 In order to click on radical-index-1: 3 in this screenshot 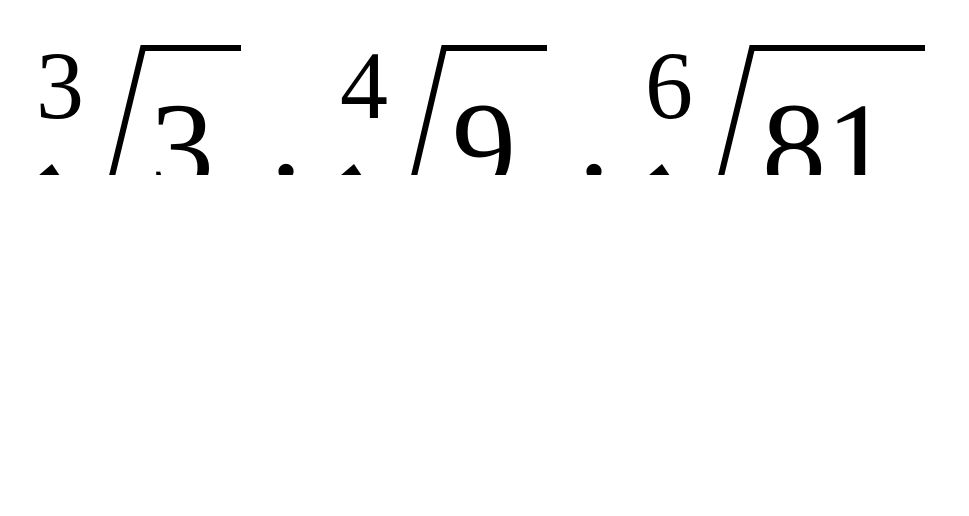, I will do `click(60, 85)`.